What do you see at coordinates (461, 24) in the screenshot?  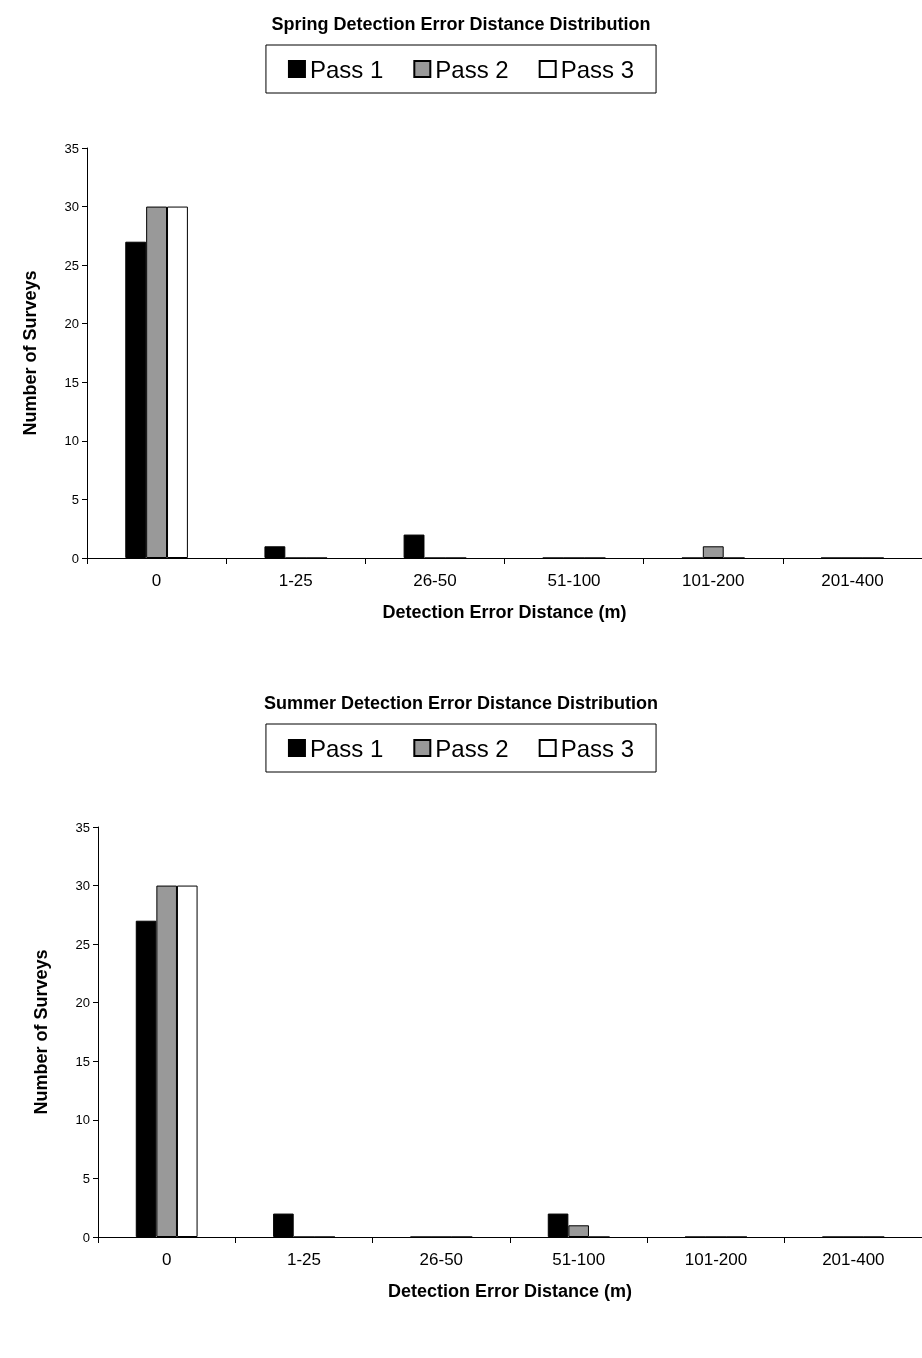 I see `chart-title: Spring Detection Error Distance Distribution` at bounding box center [461, 24].